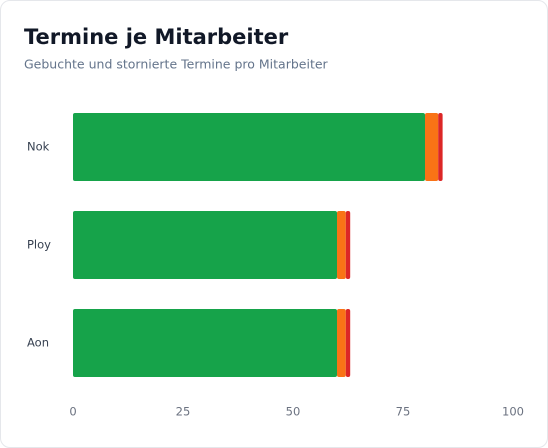  What do you see at coordinates (38, 343) in the screenshot?
I see `y-tick-label: Aon` at bounding box center [38, 343].